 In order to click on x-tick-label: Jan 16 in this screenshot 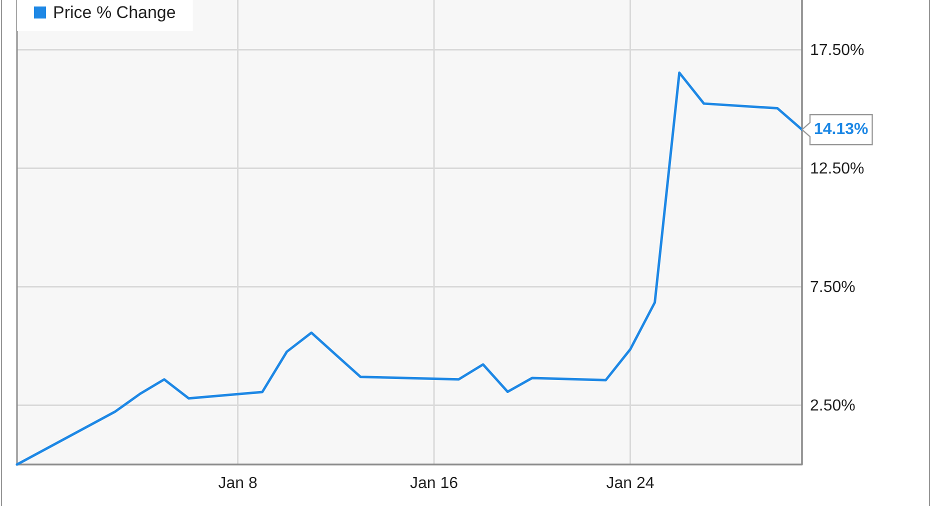, I will do `click(434, 483)`.